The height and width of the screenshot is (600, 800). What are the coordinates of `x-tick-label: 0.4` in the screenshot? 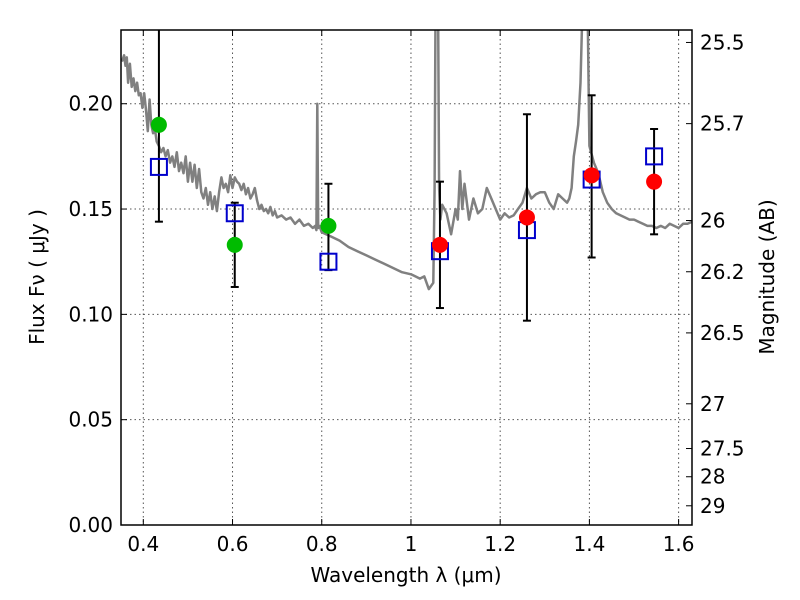 It's located at (143, 544).